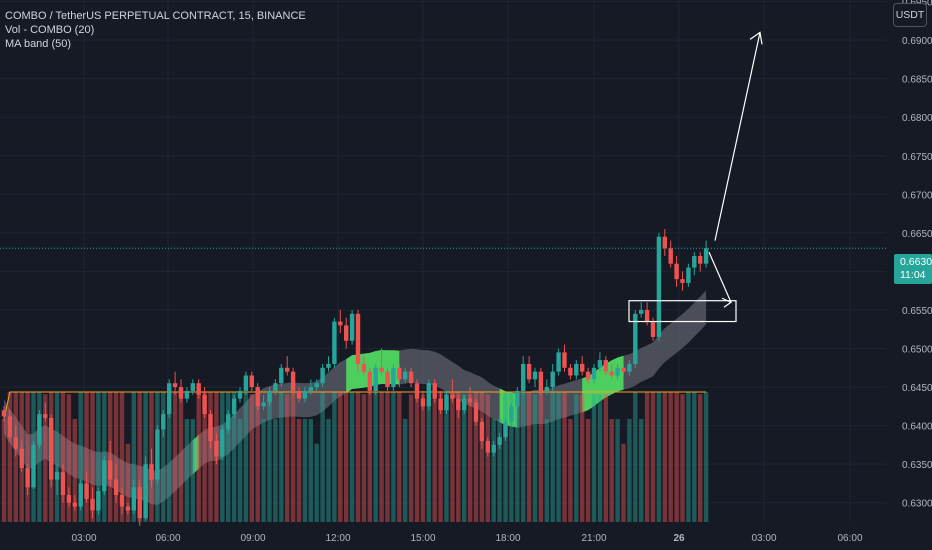 Image resolution: width=932 pixels, height=550 pixels. What do you see at coordinates (695, 177) in the screenshot?
I see `drawings` at bounding box center [695, 177].